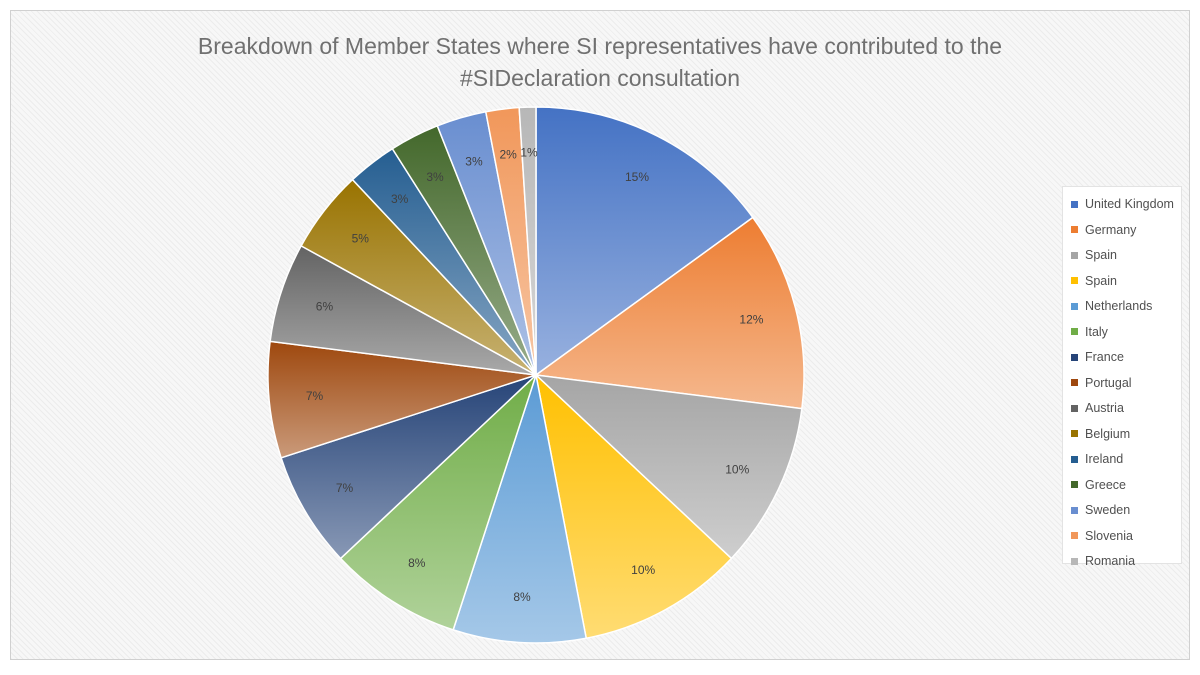 The image size is (1200, 675). I want to click on legend-item-belgium-9: Belgium, so click(1100, 434).